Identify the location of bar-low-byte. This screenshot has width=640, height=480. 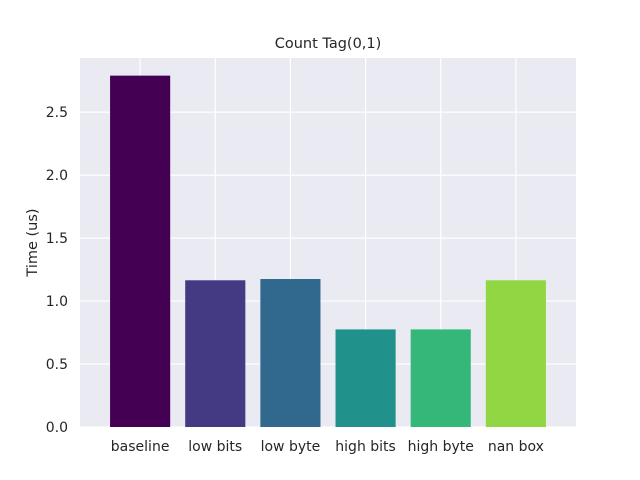
(290, 353).